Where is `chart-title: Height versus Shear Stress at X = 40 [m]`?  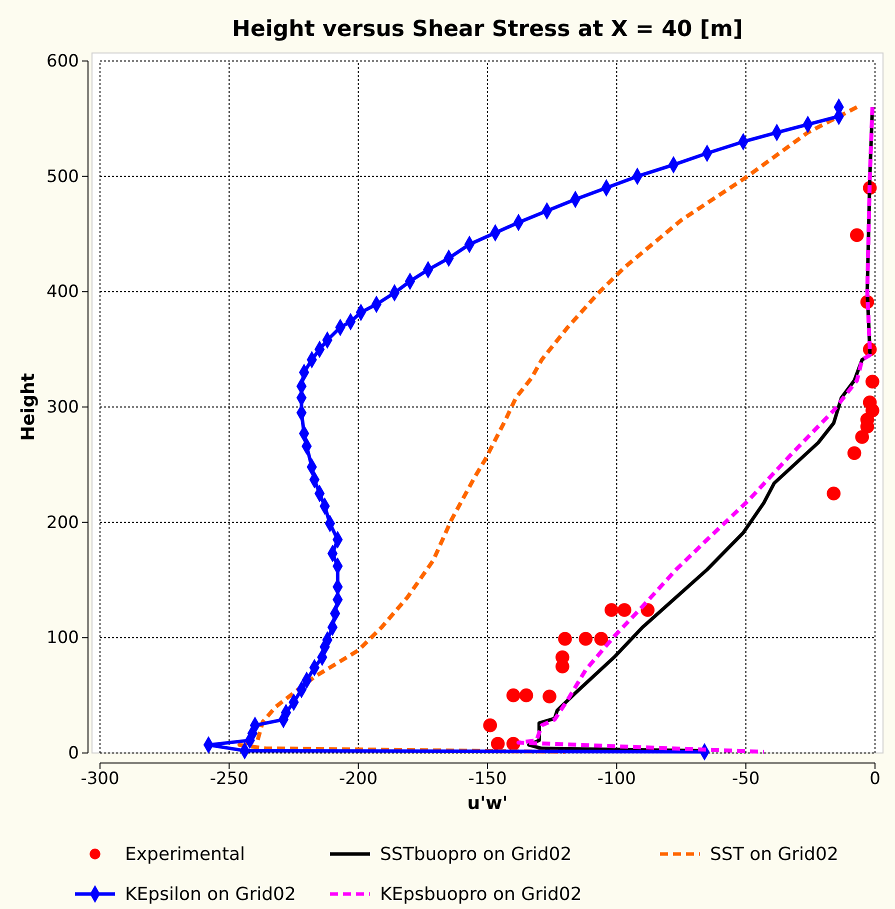 chart-title: Height versus Shear Stress at X = 40 [m] is located at coordinates (487, 29).